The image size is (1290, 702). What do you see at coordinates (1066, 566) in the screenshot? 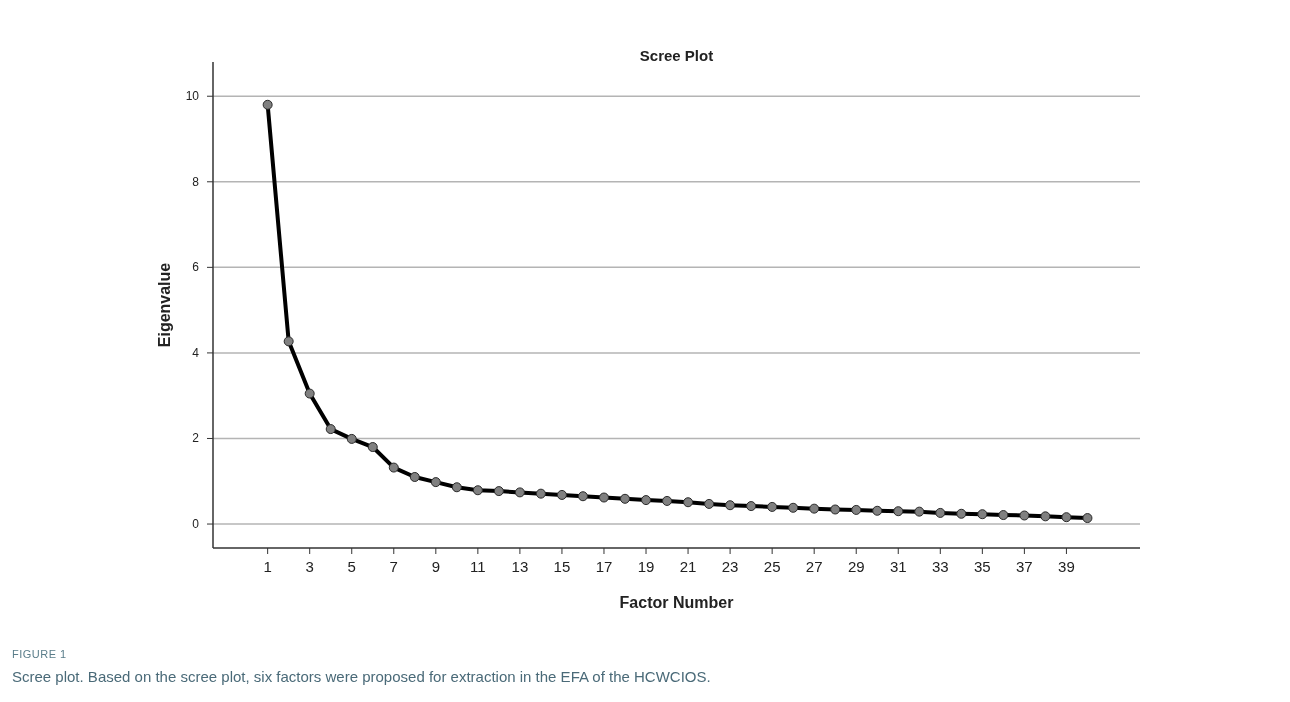
I see `x-tick-label: 39` at bounding box center [1066, 566].